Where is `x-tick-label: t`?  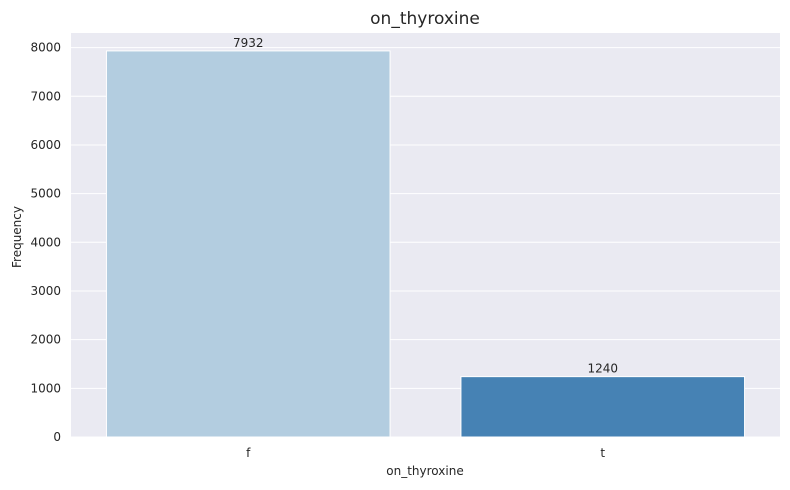 x-tick-label: t is located at coordinates (602, 453).